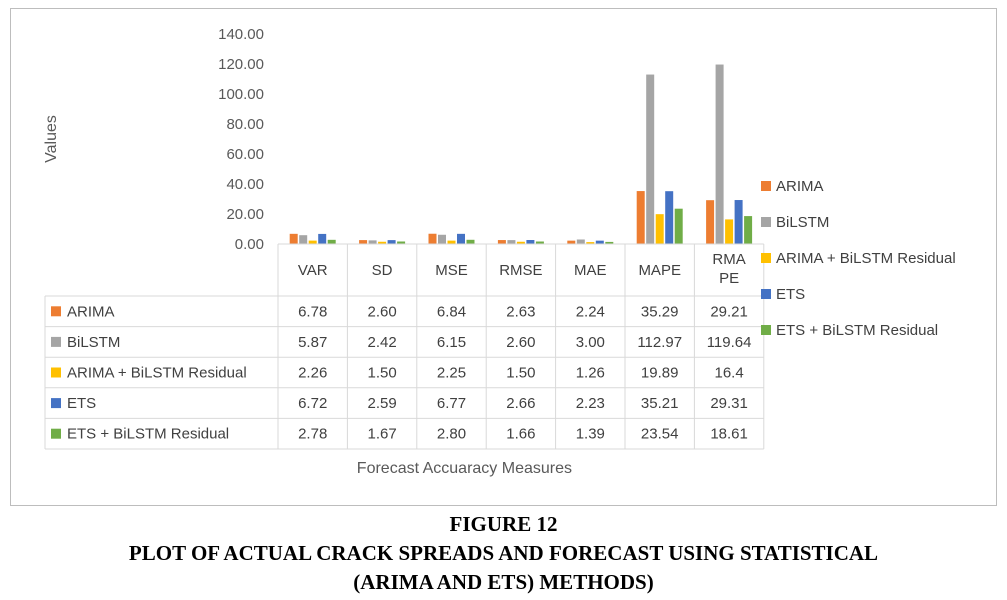  What do you see at coordinates (520, 434) in the screenshot?
I see `data-label: 1.66` at bounding box center [520, 434].